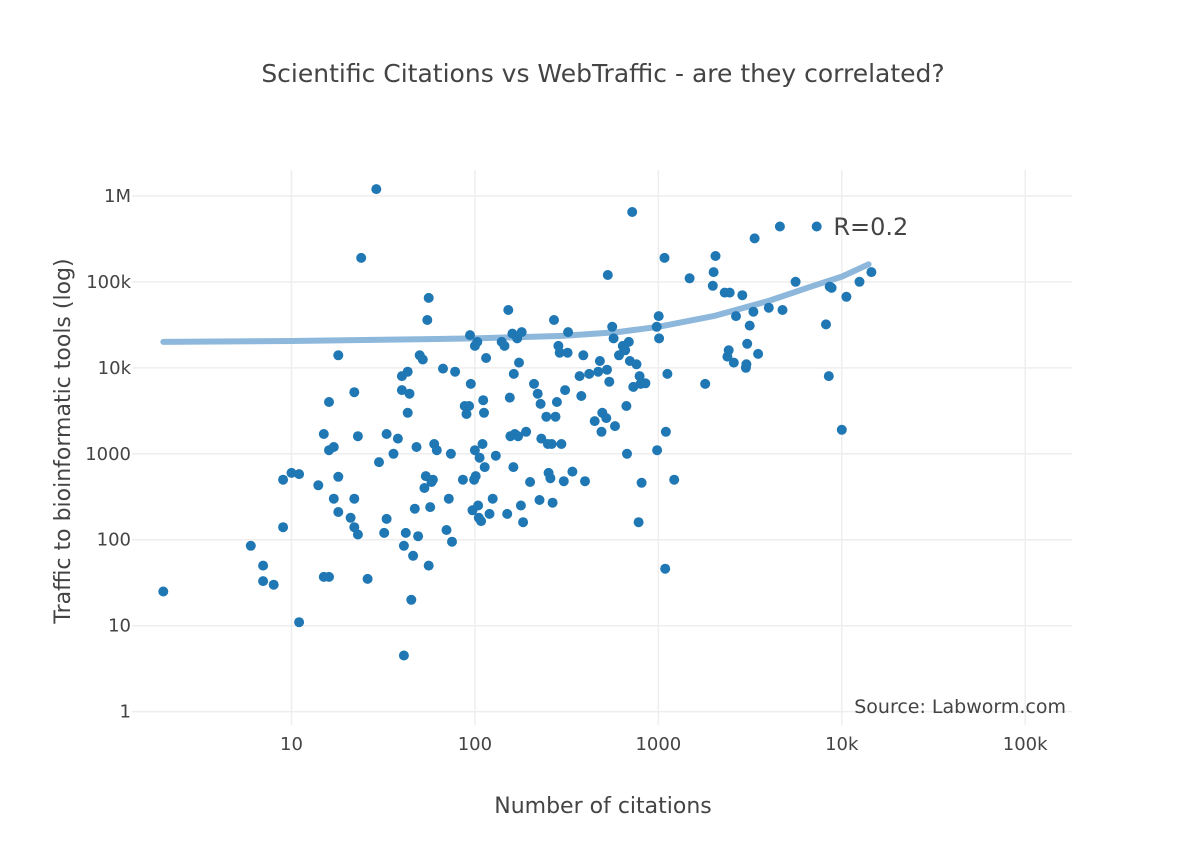 The width and height of the screenshot is (1200, 855). Describe the element at coordinates (960, 707) in the screenshot. I see `source-note: Source: Labworm.com` at that location.